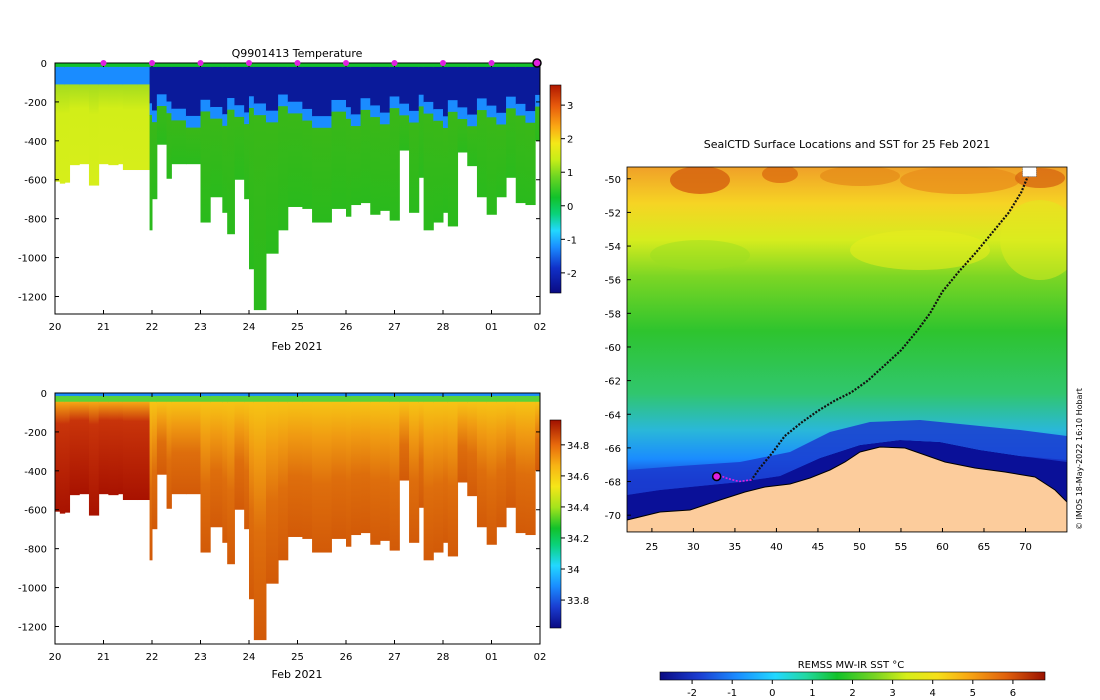  Describe the element at coordinates (540, 657) in the screenshot. I see `x-tick-label: 02` at that location.